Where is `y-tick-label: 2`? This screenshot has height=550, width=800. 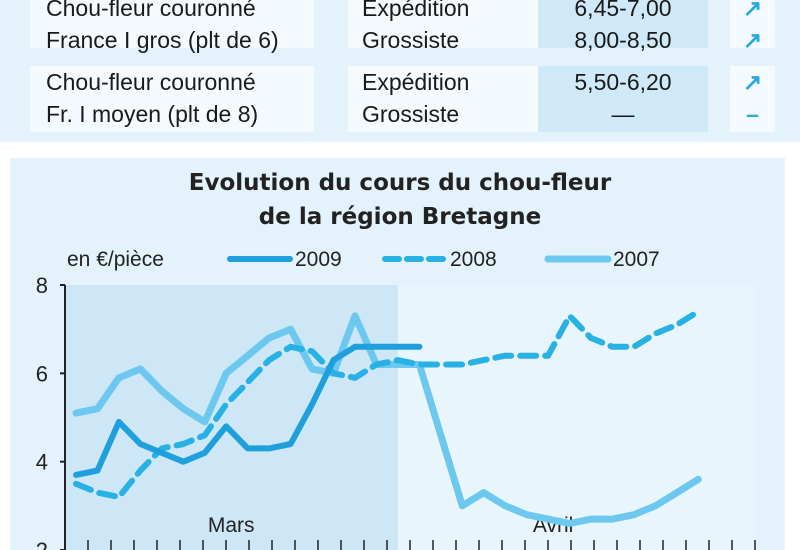
y-tick-label: 2 is located at coordinates (42, 544).